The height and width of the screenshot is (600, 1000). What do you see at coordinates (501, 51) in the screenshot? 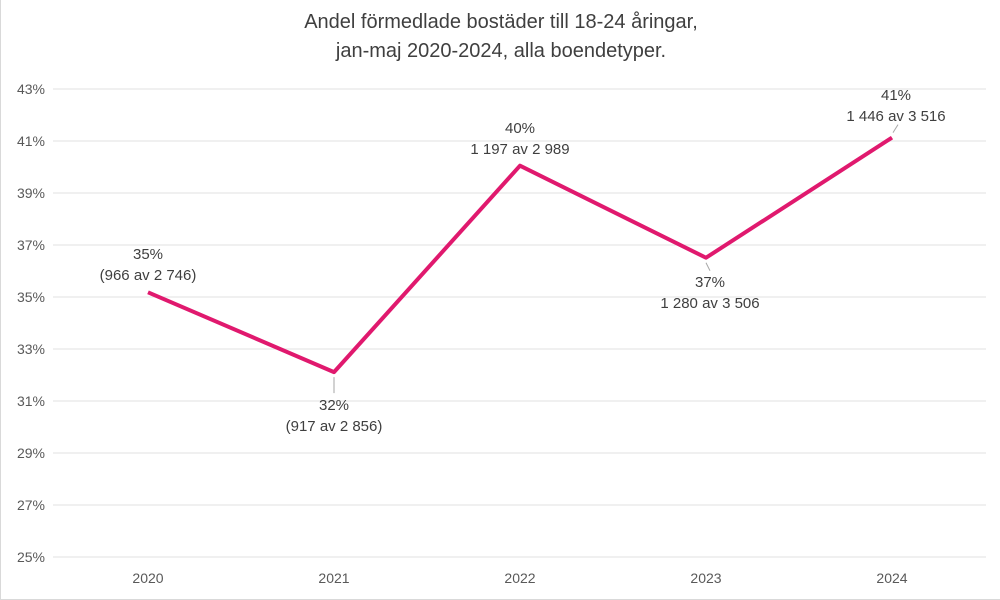
I see `chart-title-line2: jan-maj 2020-2024, alla boendetyper.` at bounding box center [501, 51].